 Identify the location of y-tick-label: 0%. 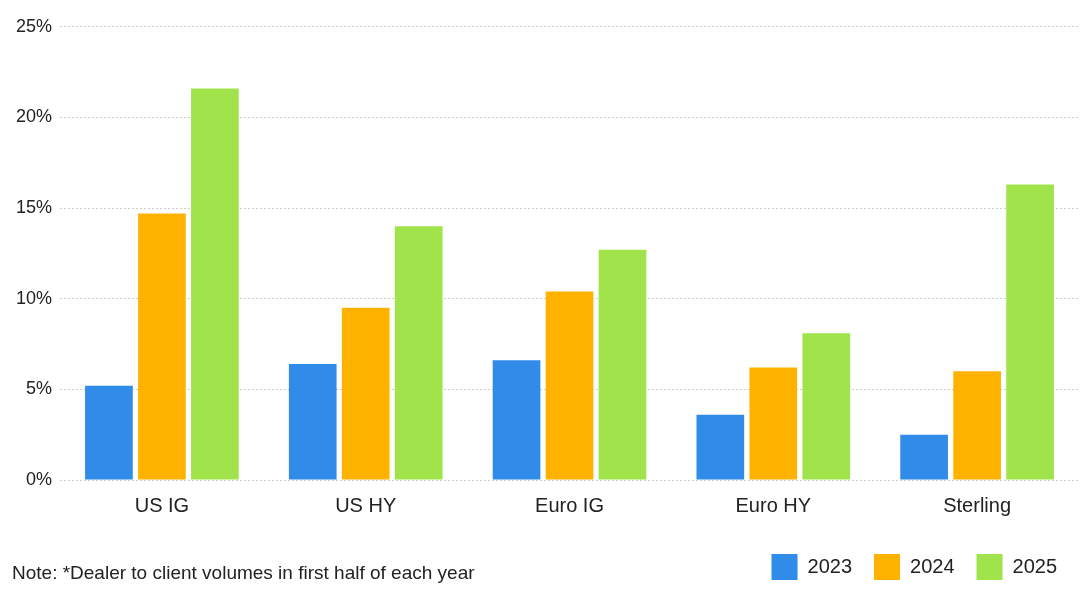
(39, 478).